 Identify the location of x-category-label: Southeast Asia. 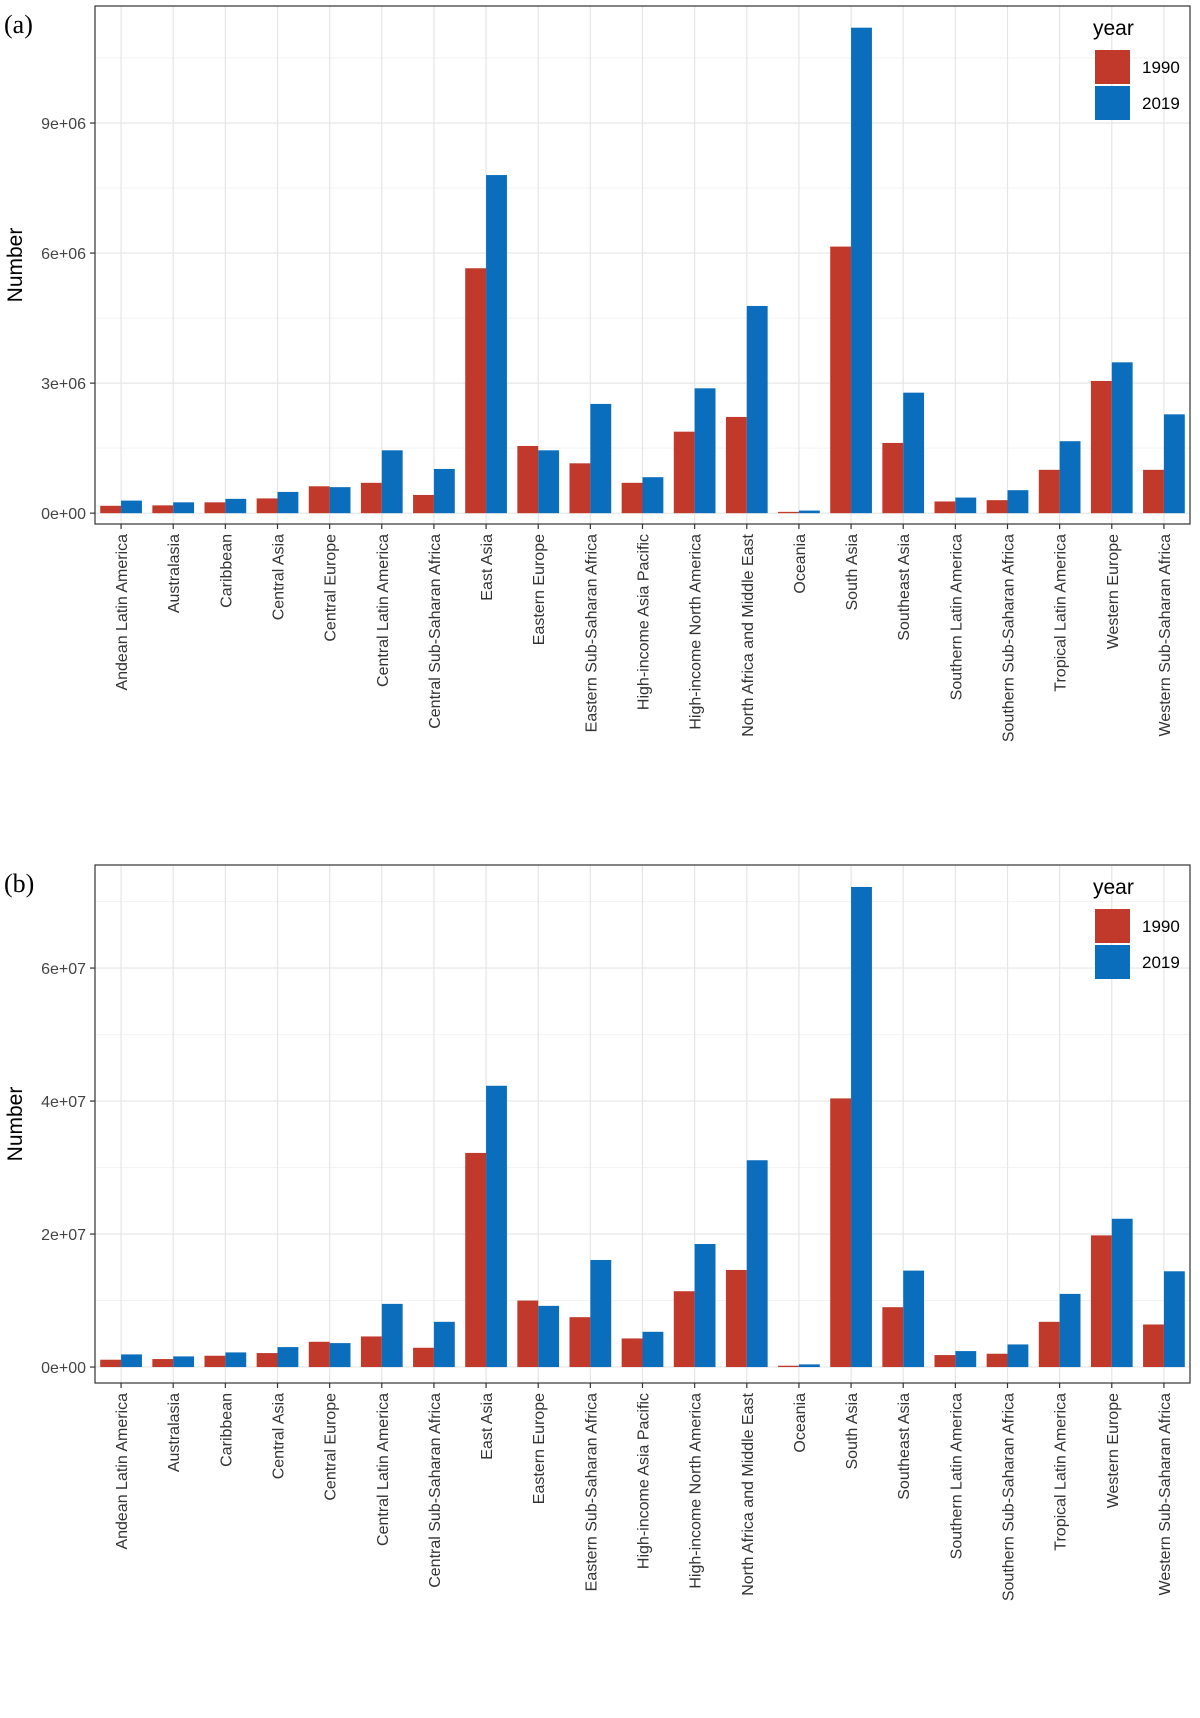
(904, 587).